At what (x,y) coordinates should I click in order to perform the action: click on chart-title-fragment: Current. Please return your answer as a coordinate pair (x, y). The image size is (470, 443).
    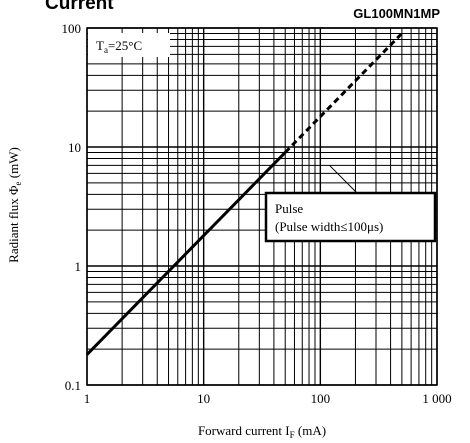
    Looking at the image, I should click on (79, 7).